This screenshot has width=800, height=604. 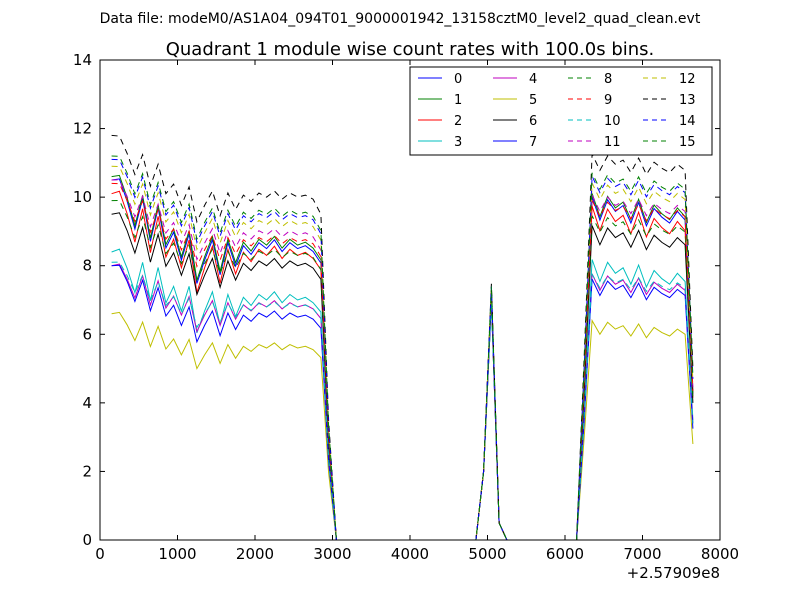 What do you see at coordinates (82, 60) in the screenshot?
I see `y-tick-label: 14` at bounding box center [82, 60].